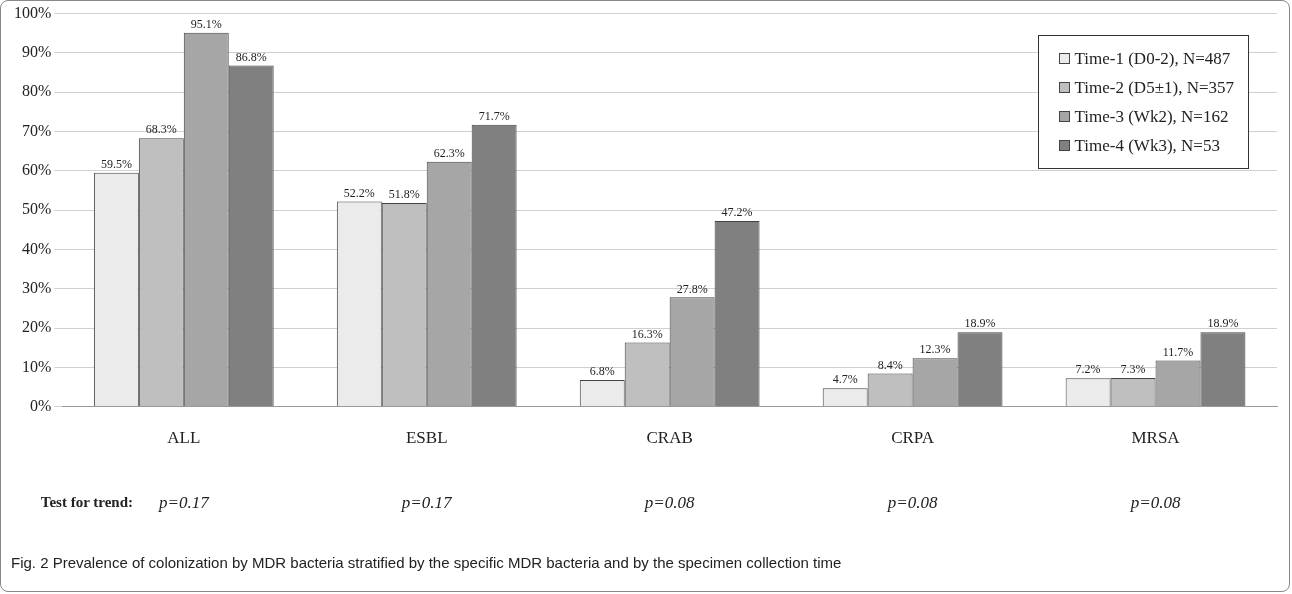 Image resolution: width=1292 pixels, height=594 pixels. Describe the element at coordinates (251, 56) in the screenshot. I see `data-label: 86.8%` at that location.